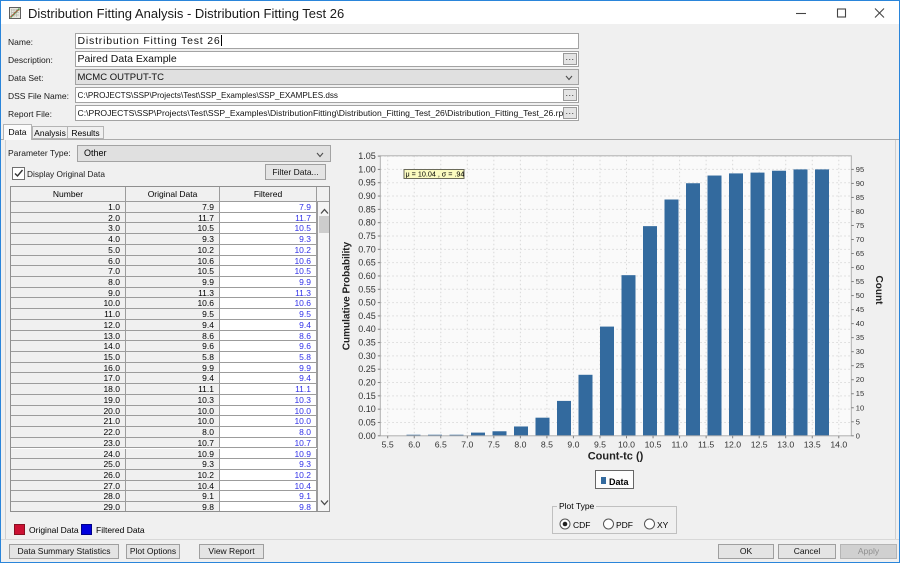 The image size is (900, 563). I want to click on svg-text: 6.5, so click(441, 444).